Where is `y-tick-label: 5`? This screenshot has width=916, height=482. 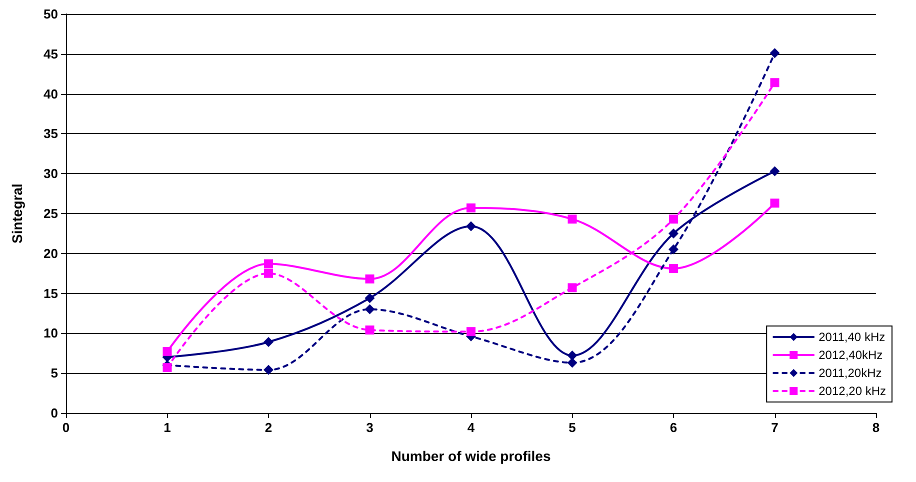 y-tick-label: 5 is located at coordinates (54, 373).